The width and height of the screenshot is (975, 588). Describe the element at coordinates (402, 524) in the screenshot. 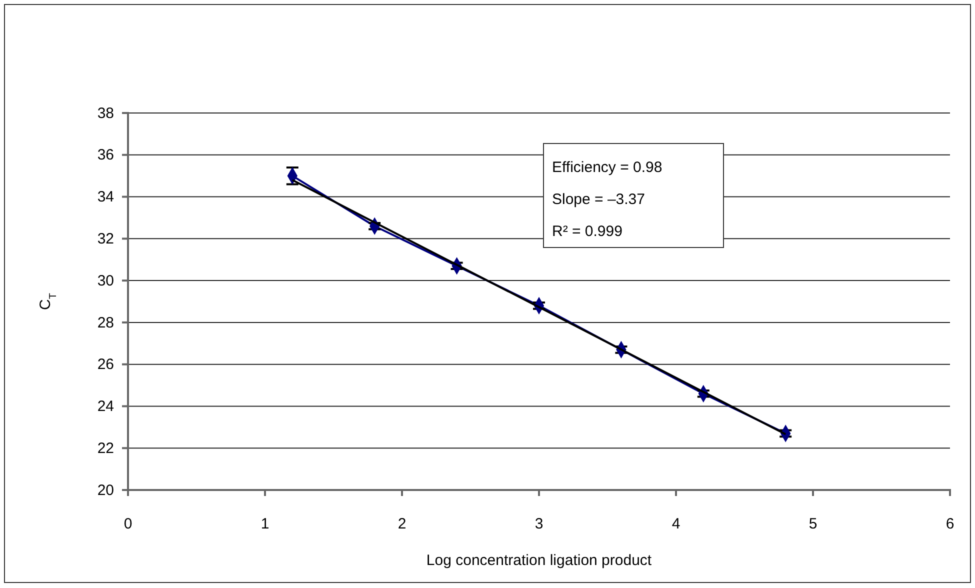

I see `x-tick-label: 2` at that location.